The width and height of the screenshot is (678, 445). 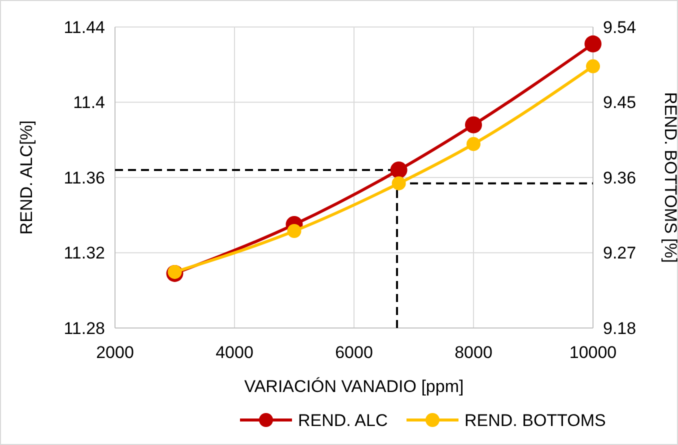 What do you see at coordinates (115, 352) in the screenshot?
I see `x-tick-label: 2000` at bounding box center [115, 352].